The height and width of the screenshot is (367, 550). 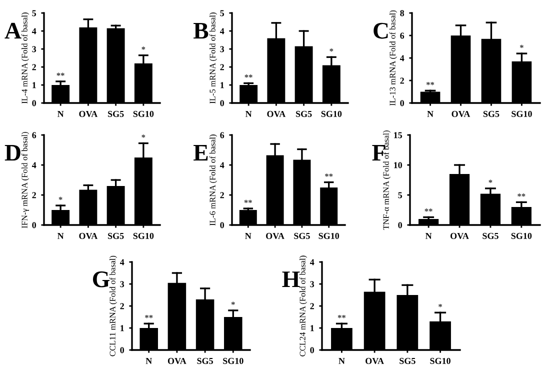 What do you see at coordinates (213, 58) in the screenshot?
I see `y-axis-title: IL-5 mRNA (Fold of basal)` at bounding box center [213, 58].